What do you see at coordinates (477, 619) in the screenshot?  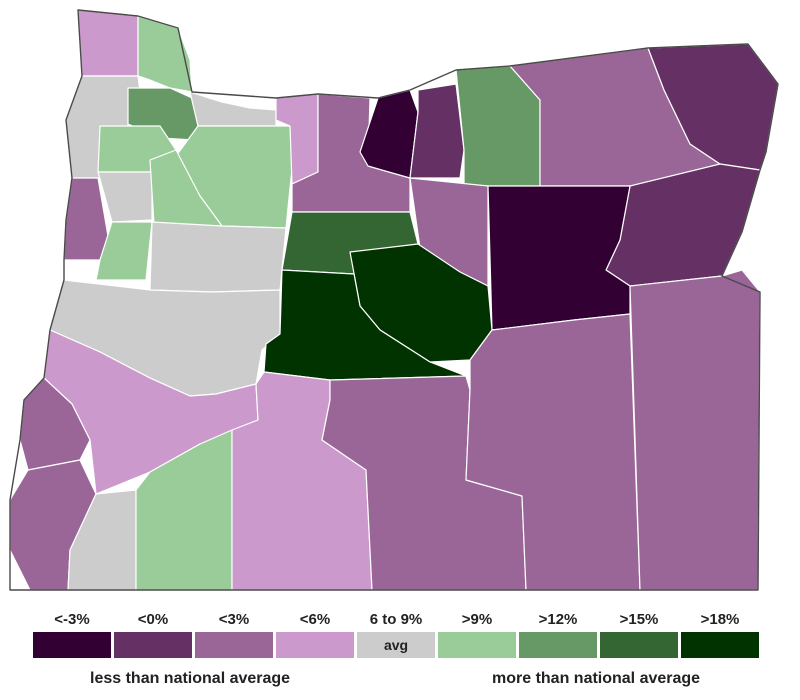 I see `legend-label-gt-9: >9%` at bounding box center [477, 619].